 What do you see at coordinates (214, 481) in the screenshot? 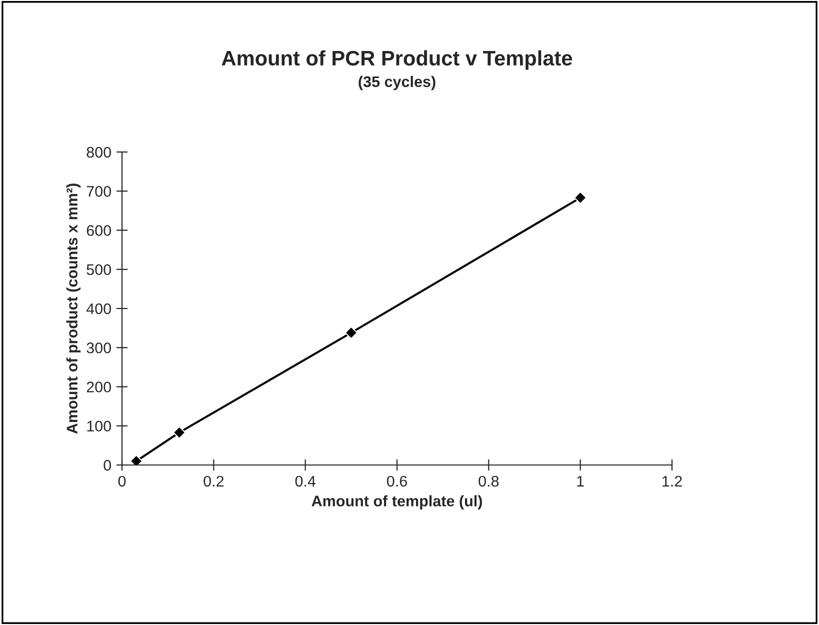
I see `x-tick-label: 0.2` at bounding box center [214, 481].